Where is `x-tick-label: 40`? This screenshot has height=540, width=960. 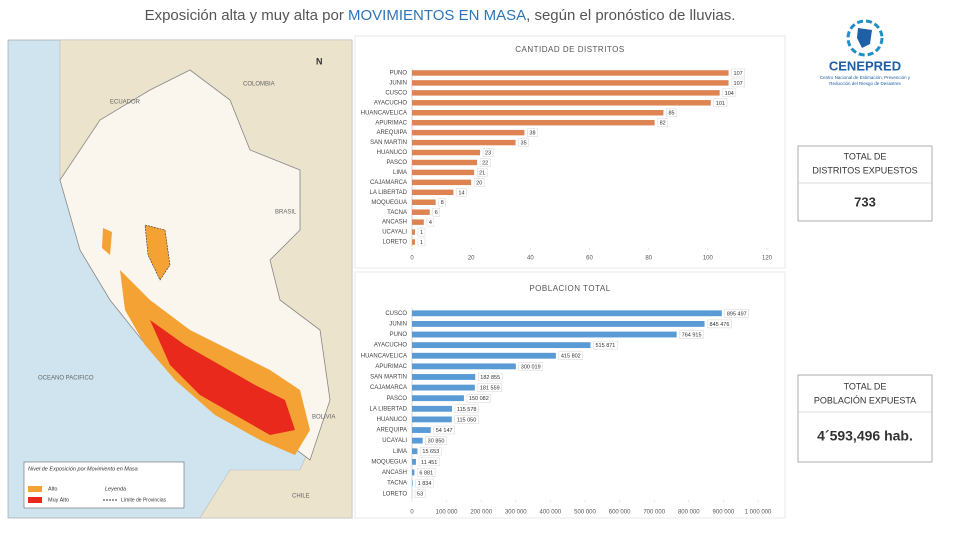 x-tick-label: 40 is located at coordinates (530, 259).